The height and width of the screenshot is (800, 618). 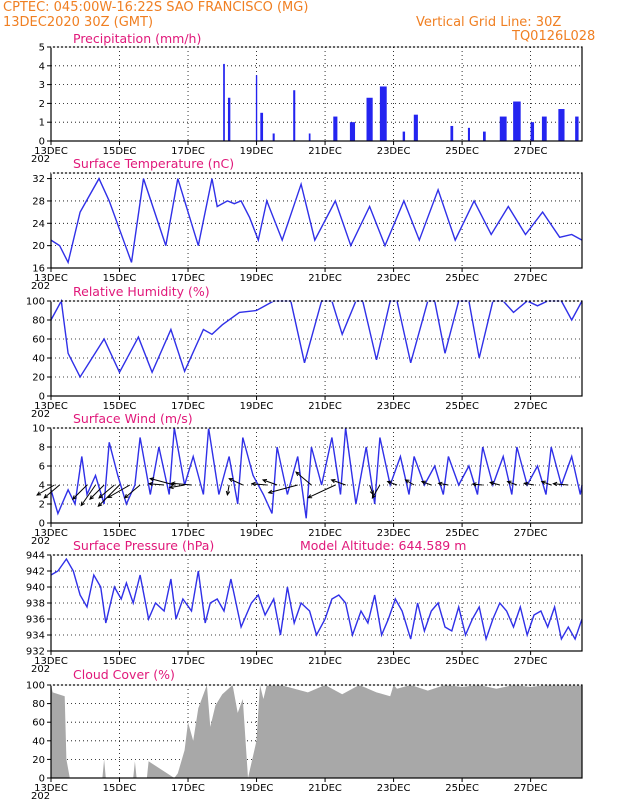 What do you see at coordinates (42, 66) in the screenshot?
I see `y-tick-label: 4` at bounding box center [42, 66].